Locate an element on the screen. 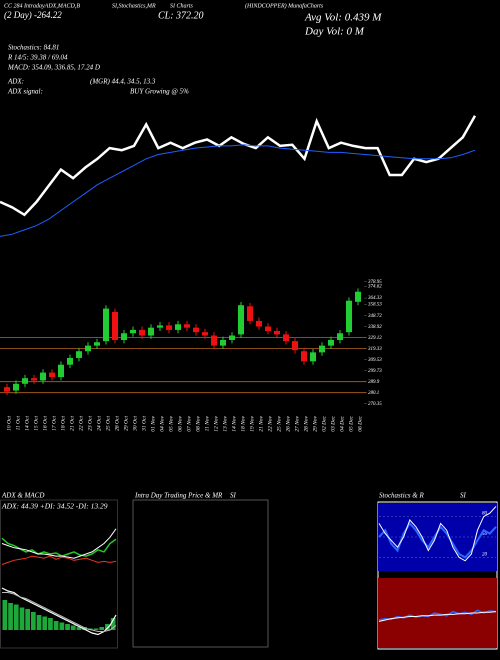 This screenshot has width=500, height=660. y-tick-label: 374.62 is located at coordinates (375, 287).